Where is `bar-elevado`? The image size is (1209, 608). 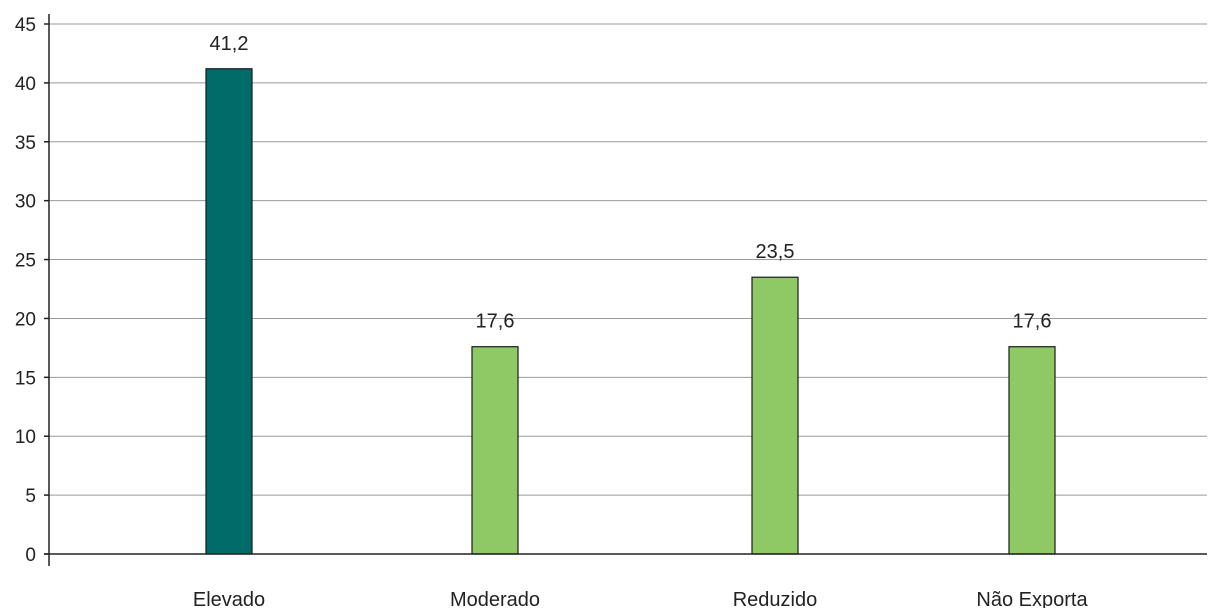
bar-elevado is located at coordinates (229, 311).